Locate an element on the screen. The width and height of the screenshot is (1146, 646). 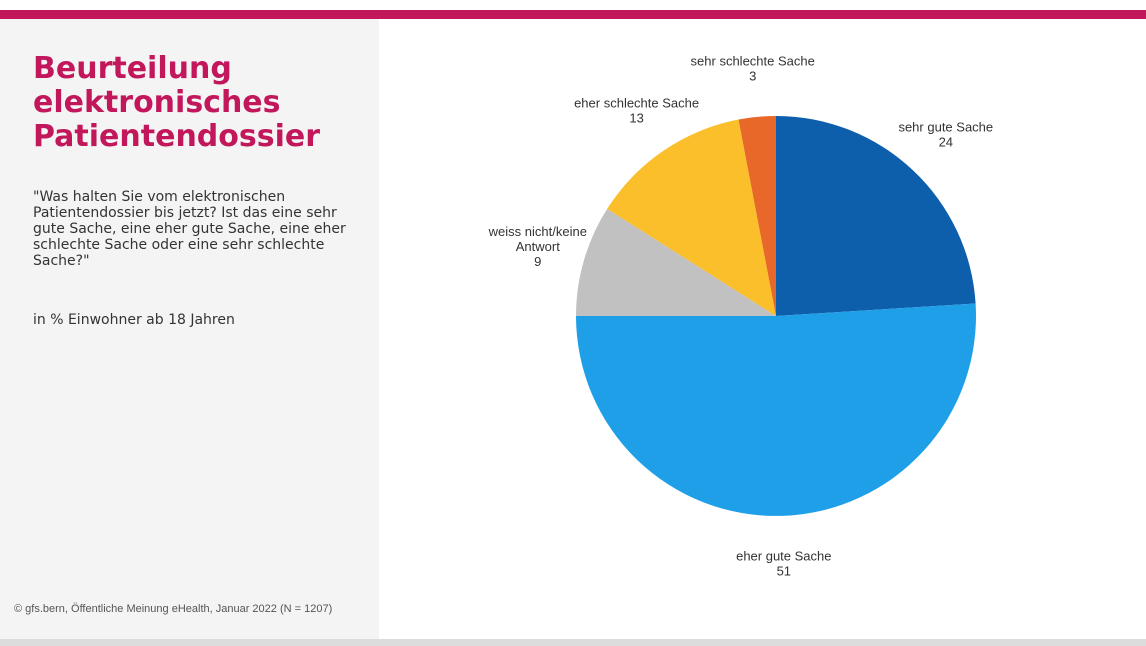
unit-note: in % Einwohner ab 18 Jahren is located at coordinates (134, 320).